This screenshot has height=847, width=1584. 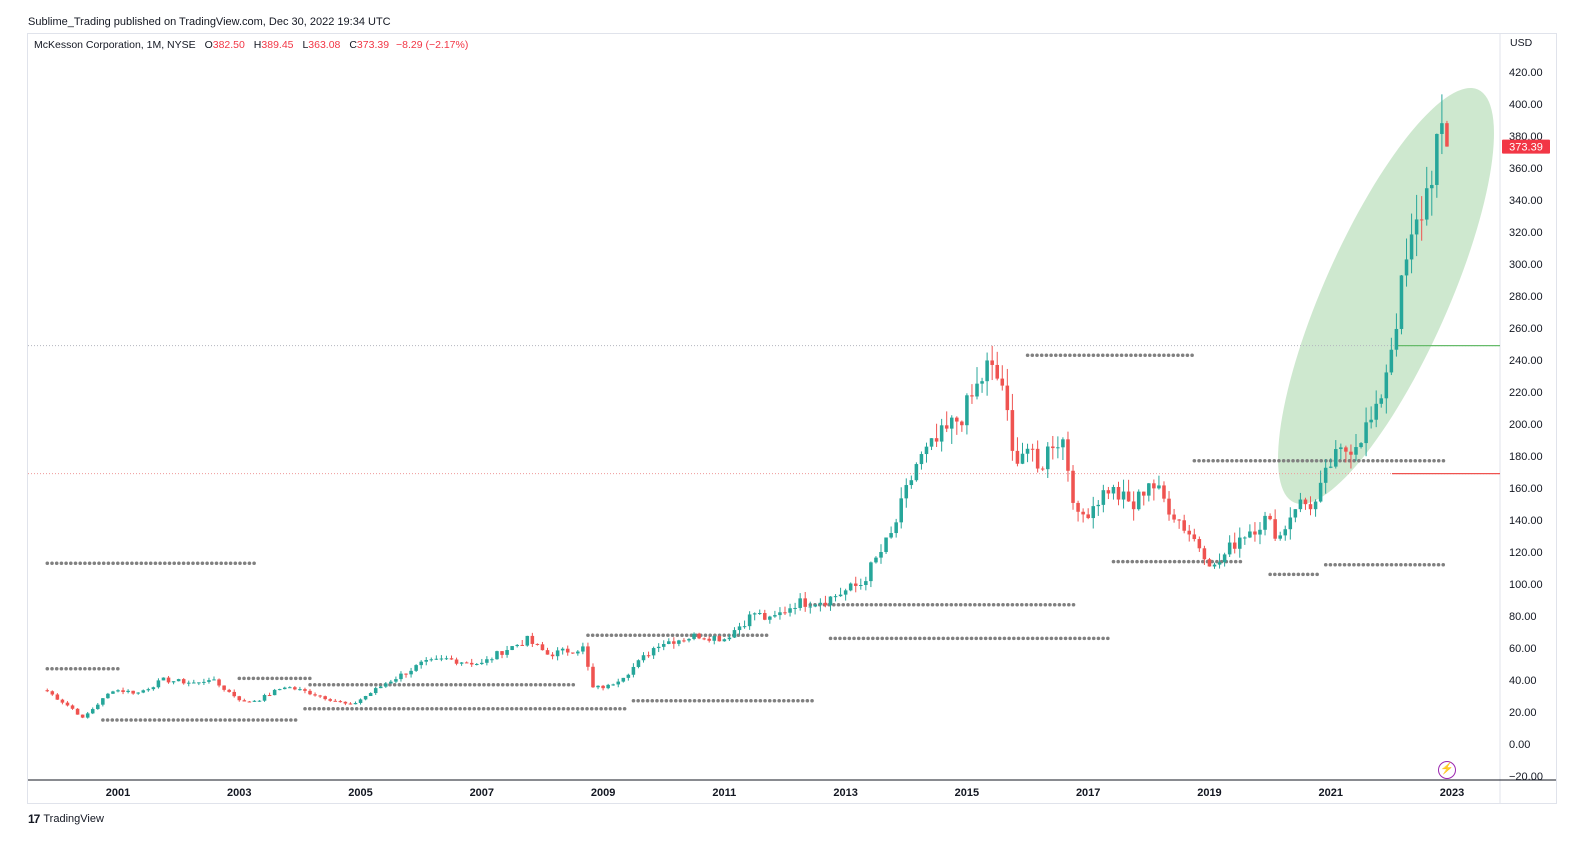 I want to click on x-tick-label: 2013, so click(x=845, y=793).